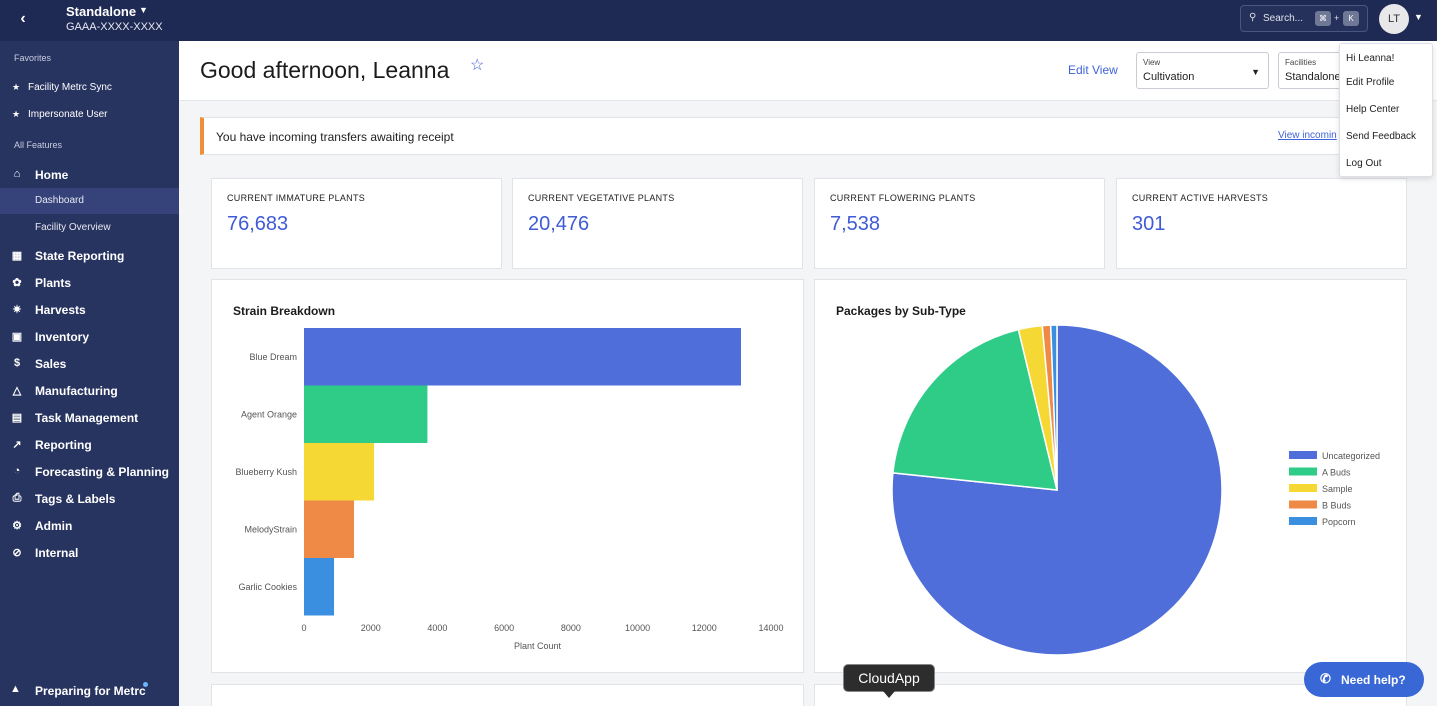 The height and width of the screenshot is (706, 1437). I want to click on org-license-id: GAAA-XXXX-XXXX, so click(114, 27).